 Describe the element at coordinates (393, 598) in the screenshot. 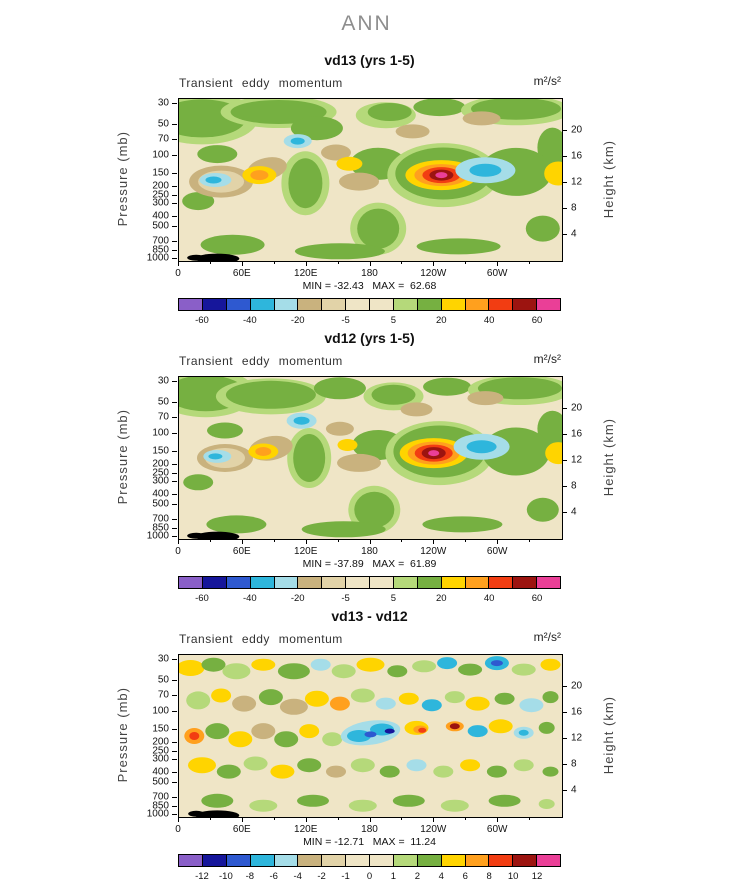

I see `colorbar-tick-label: 5` at that location.